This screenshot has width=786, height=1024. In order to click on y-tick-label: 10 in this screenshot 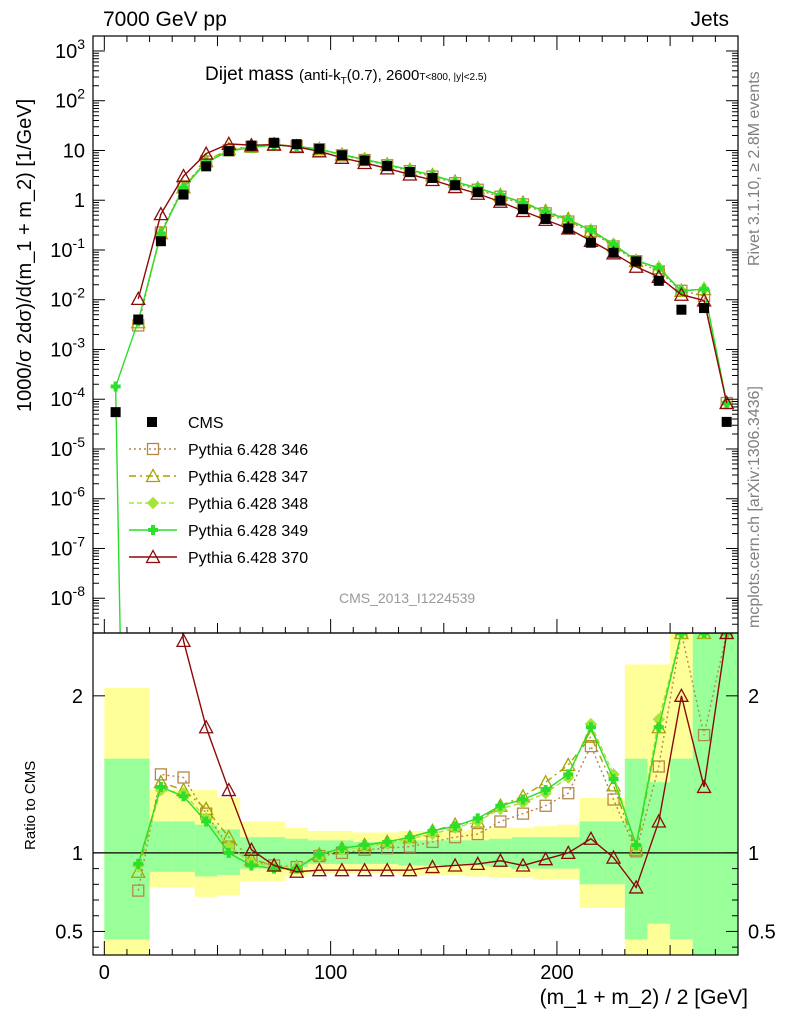, I will do `click(74, 151)`.